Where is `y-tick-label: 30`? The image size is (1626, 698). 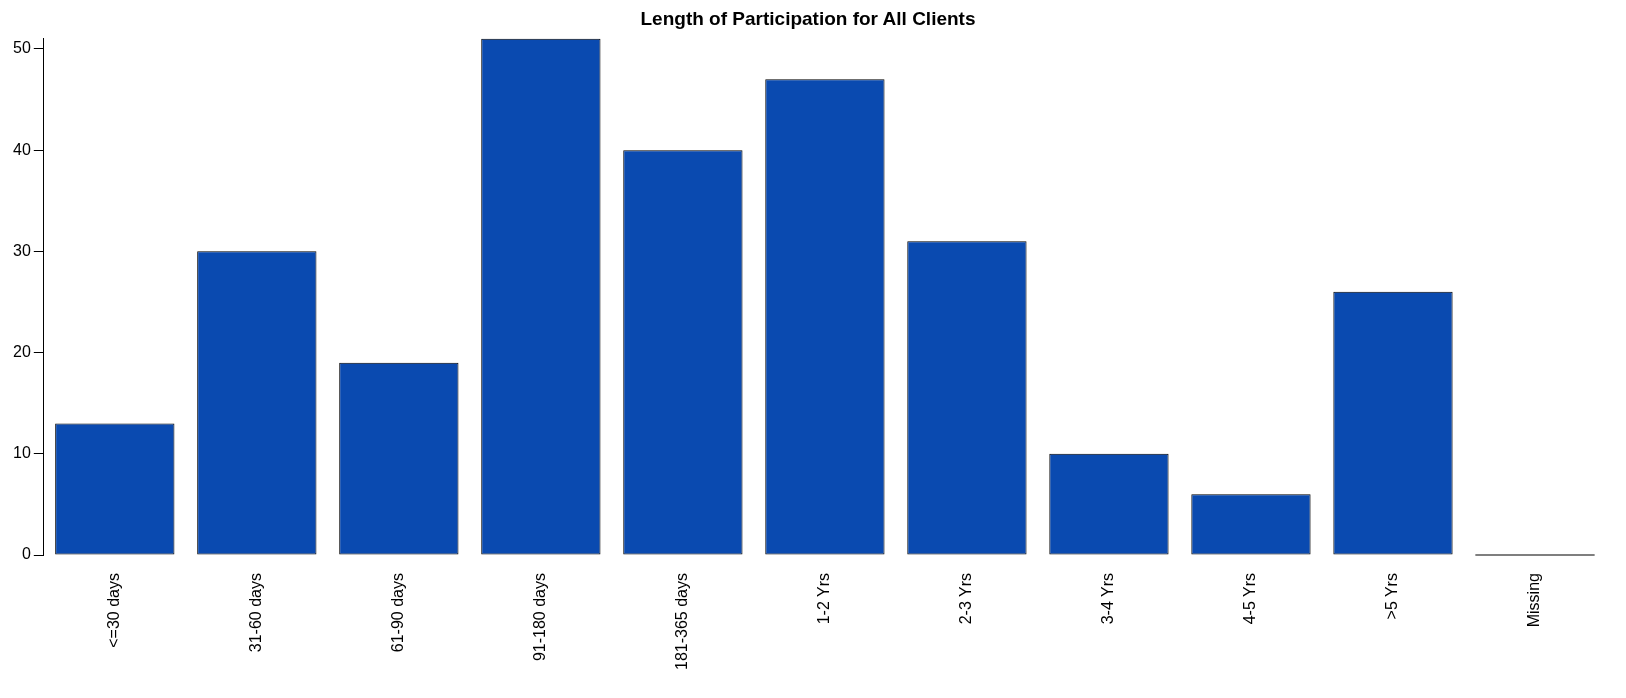 y-tick-label: 30 is located at coordinates (22, 250).